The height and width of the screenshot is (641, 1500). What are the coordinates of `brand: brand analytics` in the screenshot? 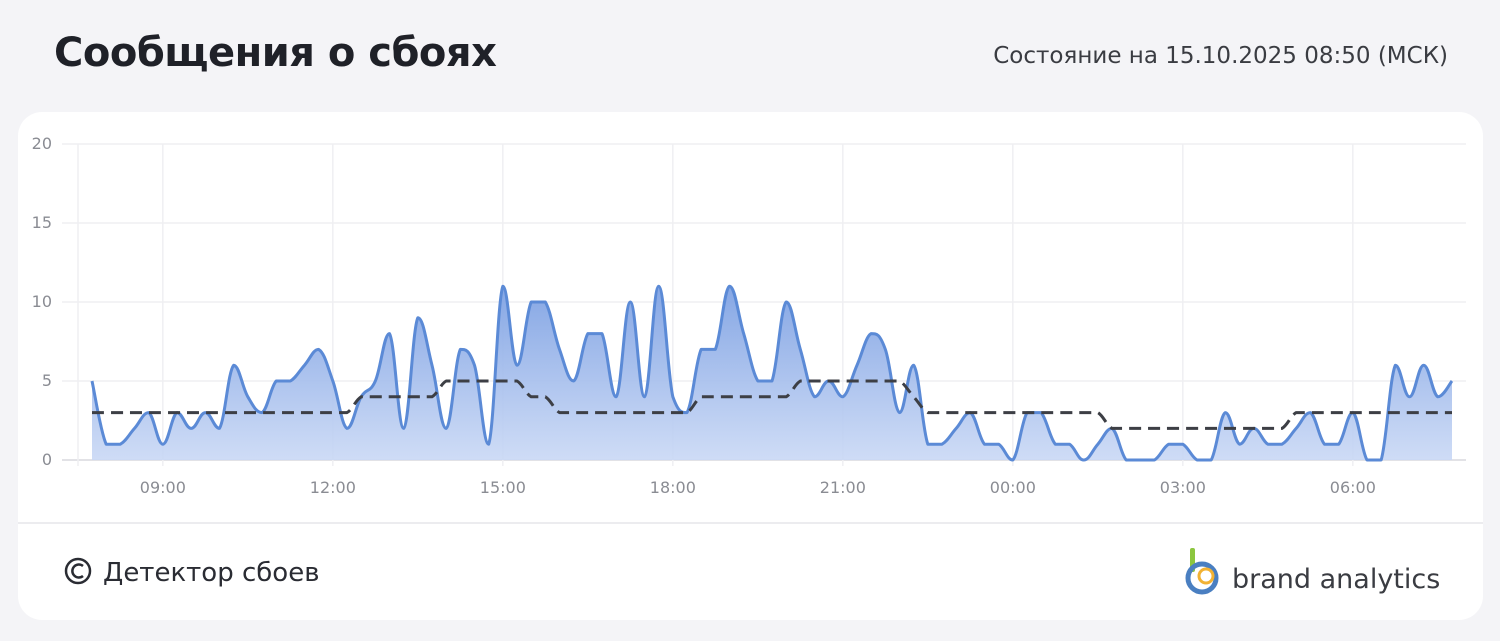 It's located at (1336, 579).